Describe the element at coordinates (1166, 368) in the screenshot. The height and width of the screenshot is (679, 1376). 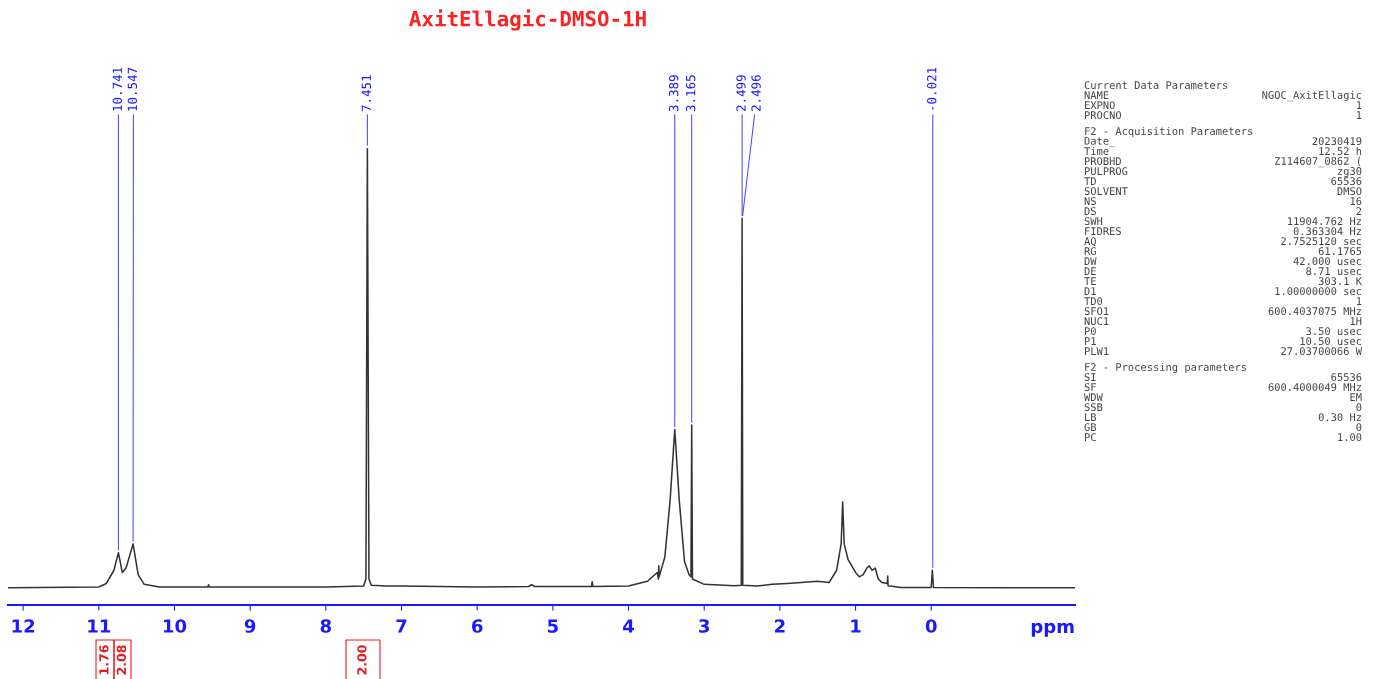
I see `text: F2 - Processing parameters` at that location.